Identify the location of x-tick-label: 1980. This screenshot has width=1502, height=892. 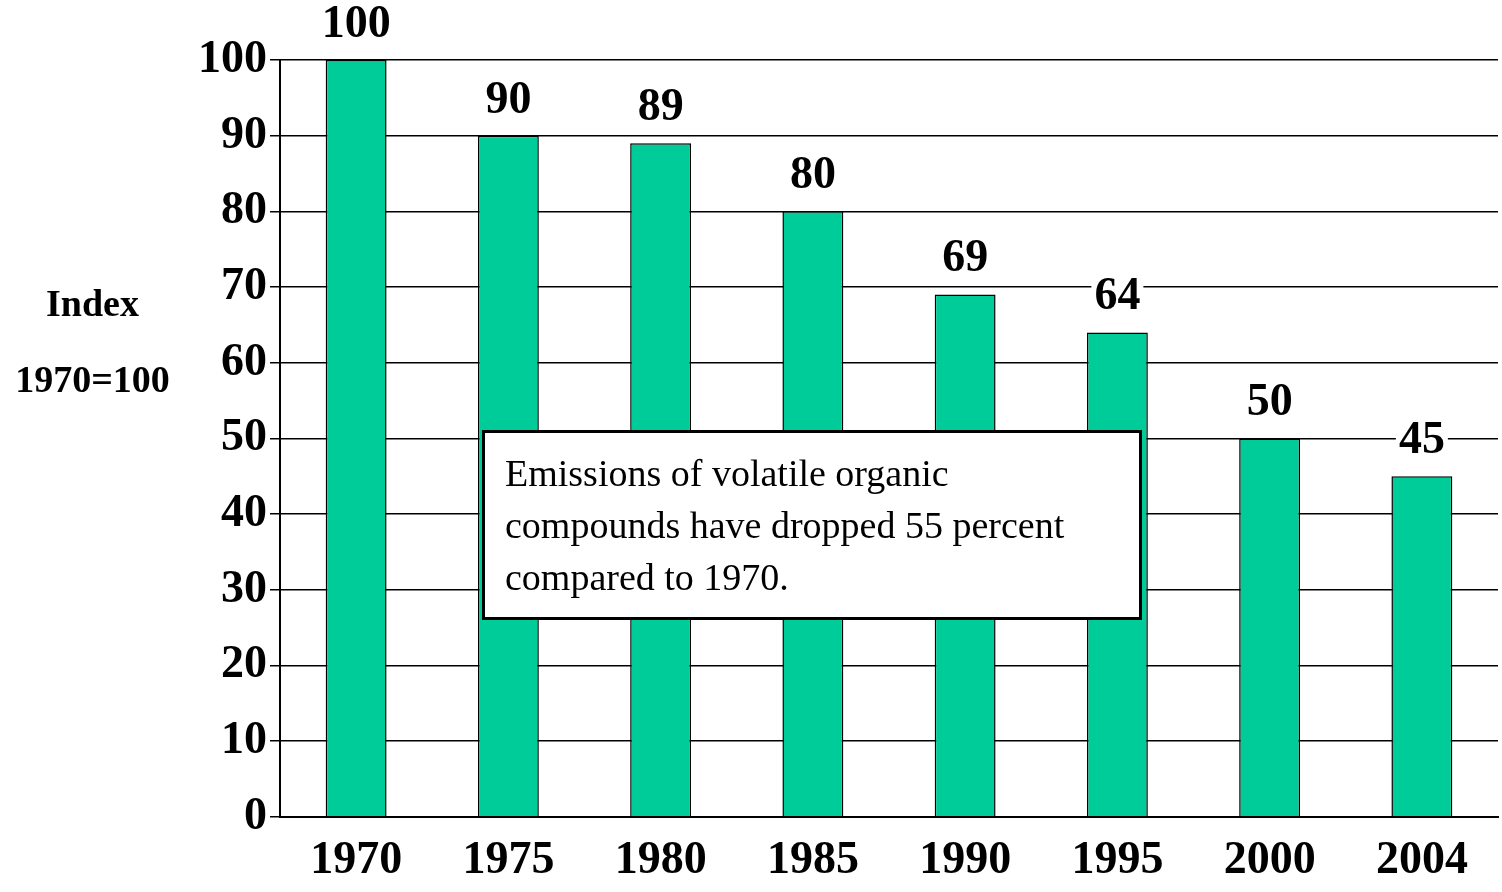
(660, 858).